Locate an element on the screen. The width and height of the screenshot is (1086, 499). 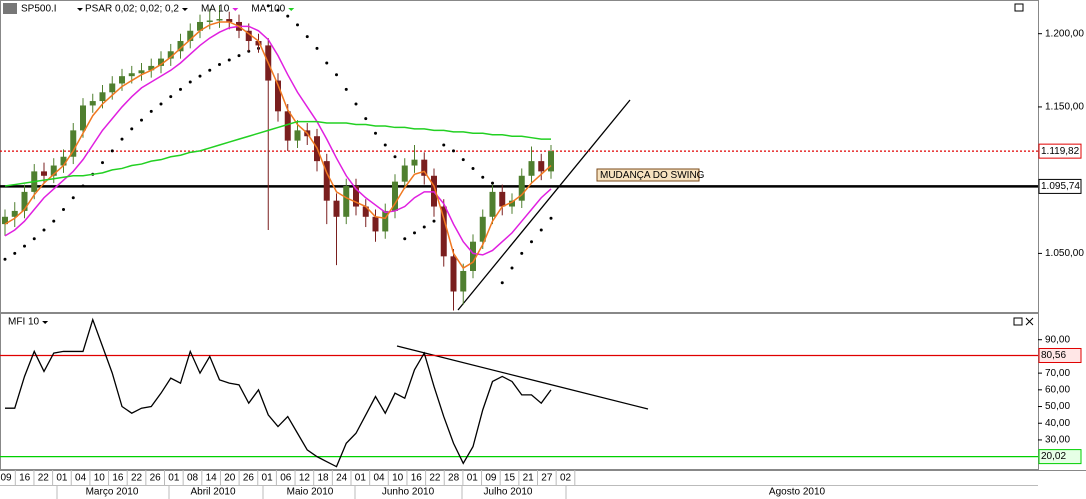
y-tick-label: 1.150,00 is located at coordinates (1064, 107).